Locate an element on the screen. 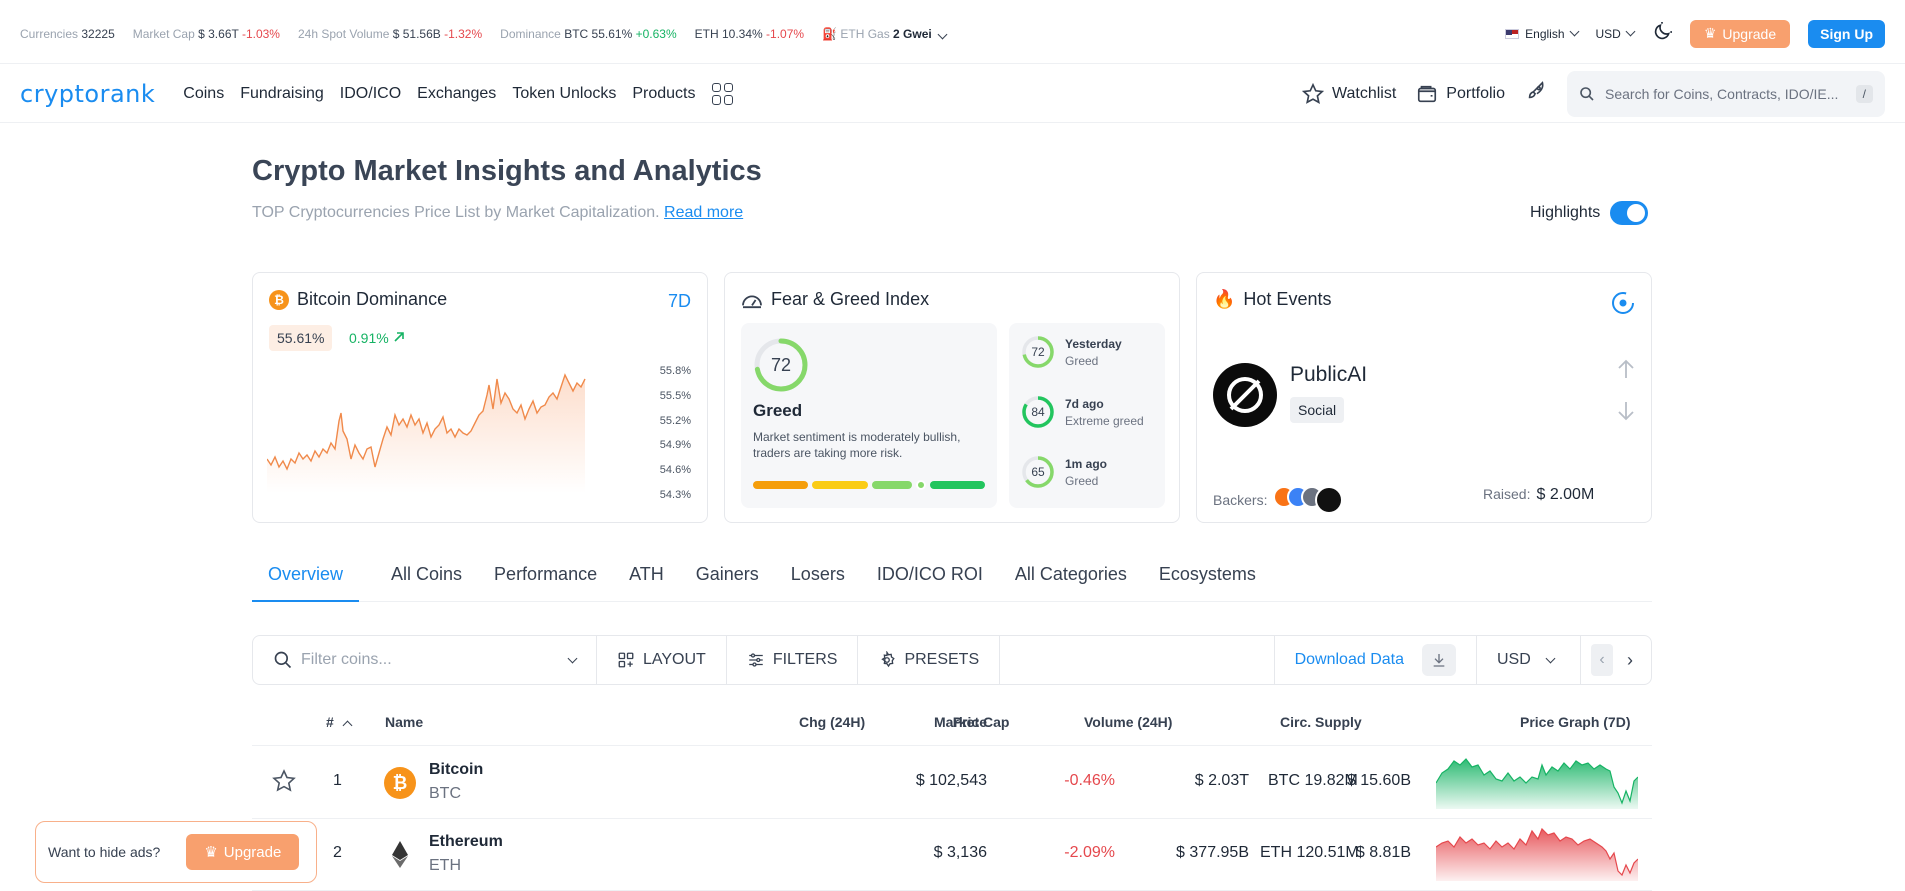 Image resolution: width=1905 pixels, height=891 pixels. tab-overview: Overview is located at coordinates (306, 579).